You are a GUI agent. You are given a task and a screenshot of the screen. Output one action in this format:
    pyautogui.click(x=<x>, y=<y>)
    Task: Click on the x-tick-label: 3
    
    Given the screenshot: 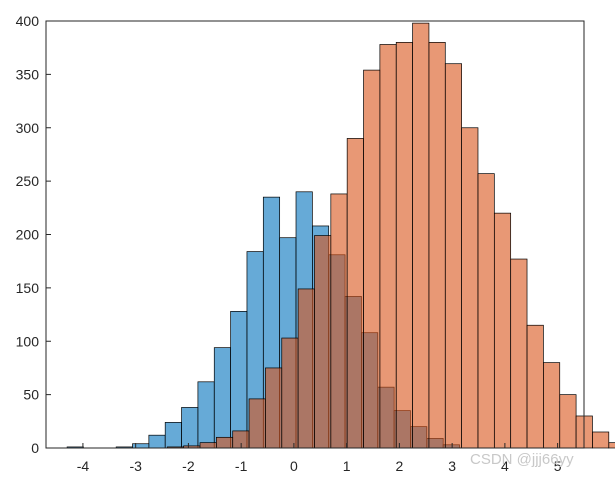 What is the action you would take?
    pyautogui.click(x=452, y=466)
    